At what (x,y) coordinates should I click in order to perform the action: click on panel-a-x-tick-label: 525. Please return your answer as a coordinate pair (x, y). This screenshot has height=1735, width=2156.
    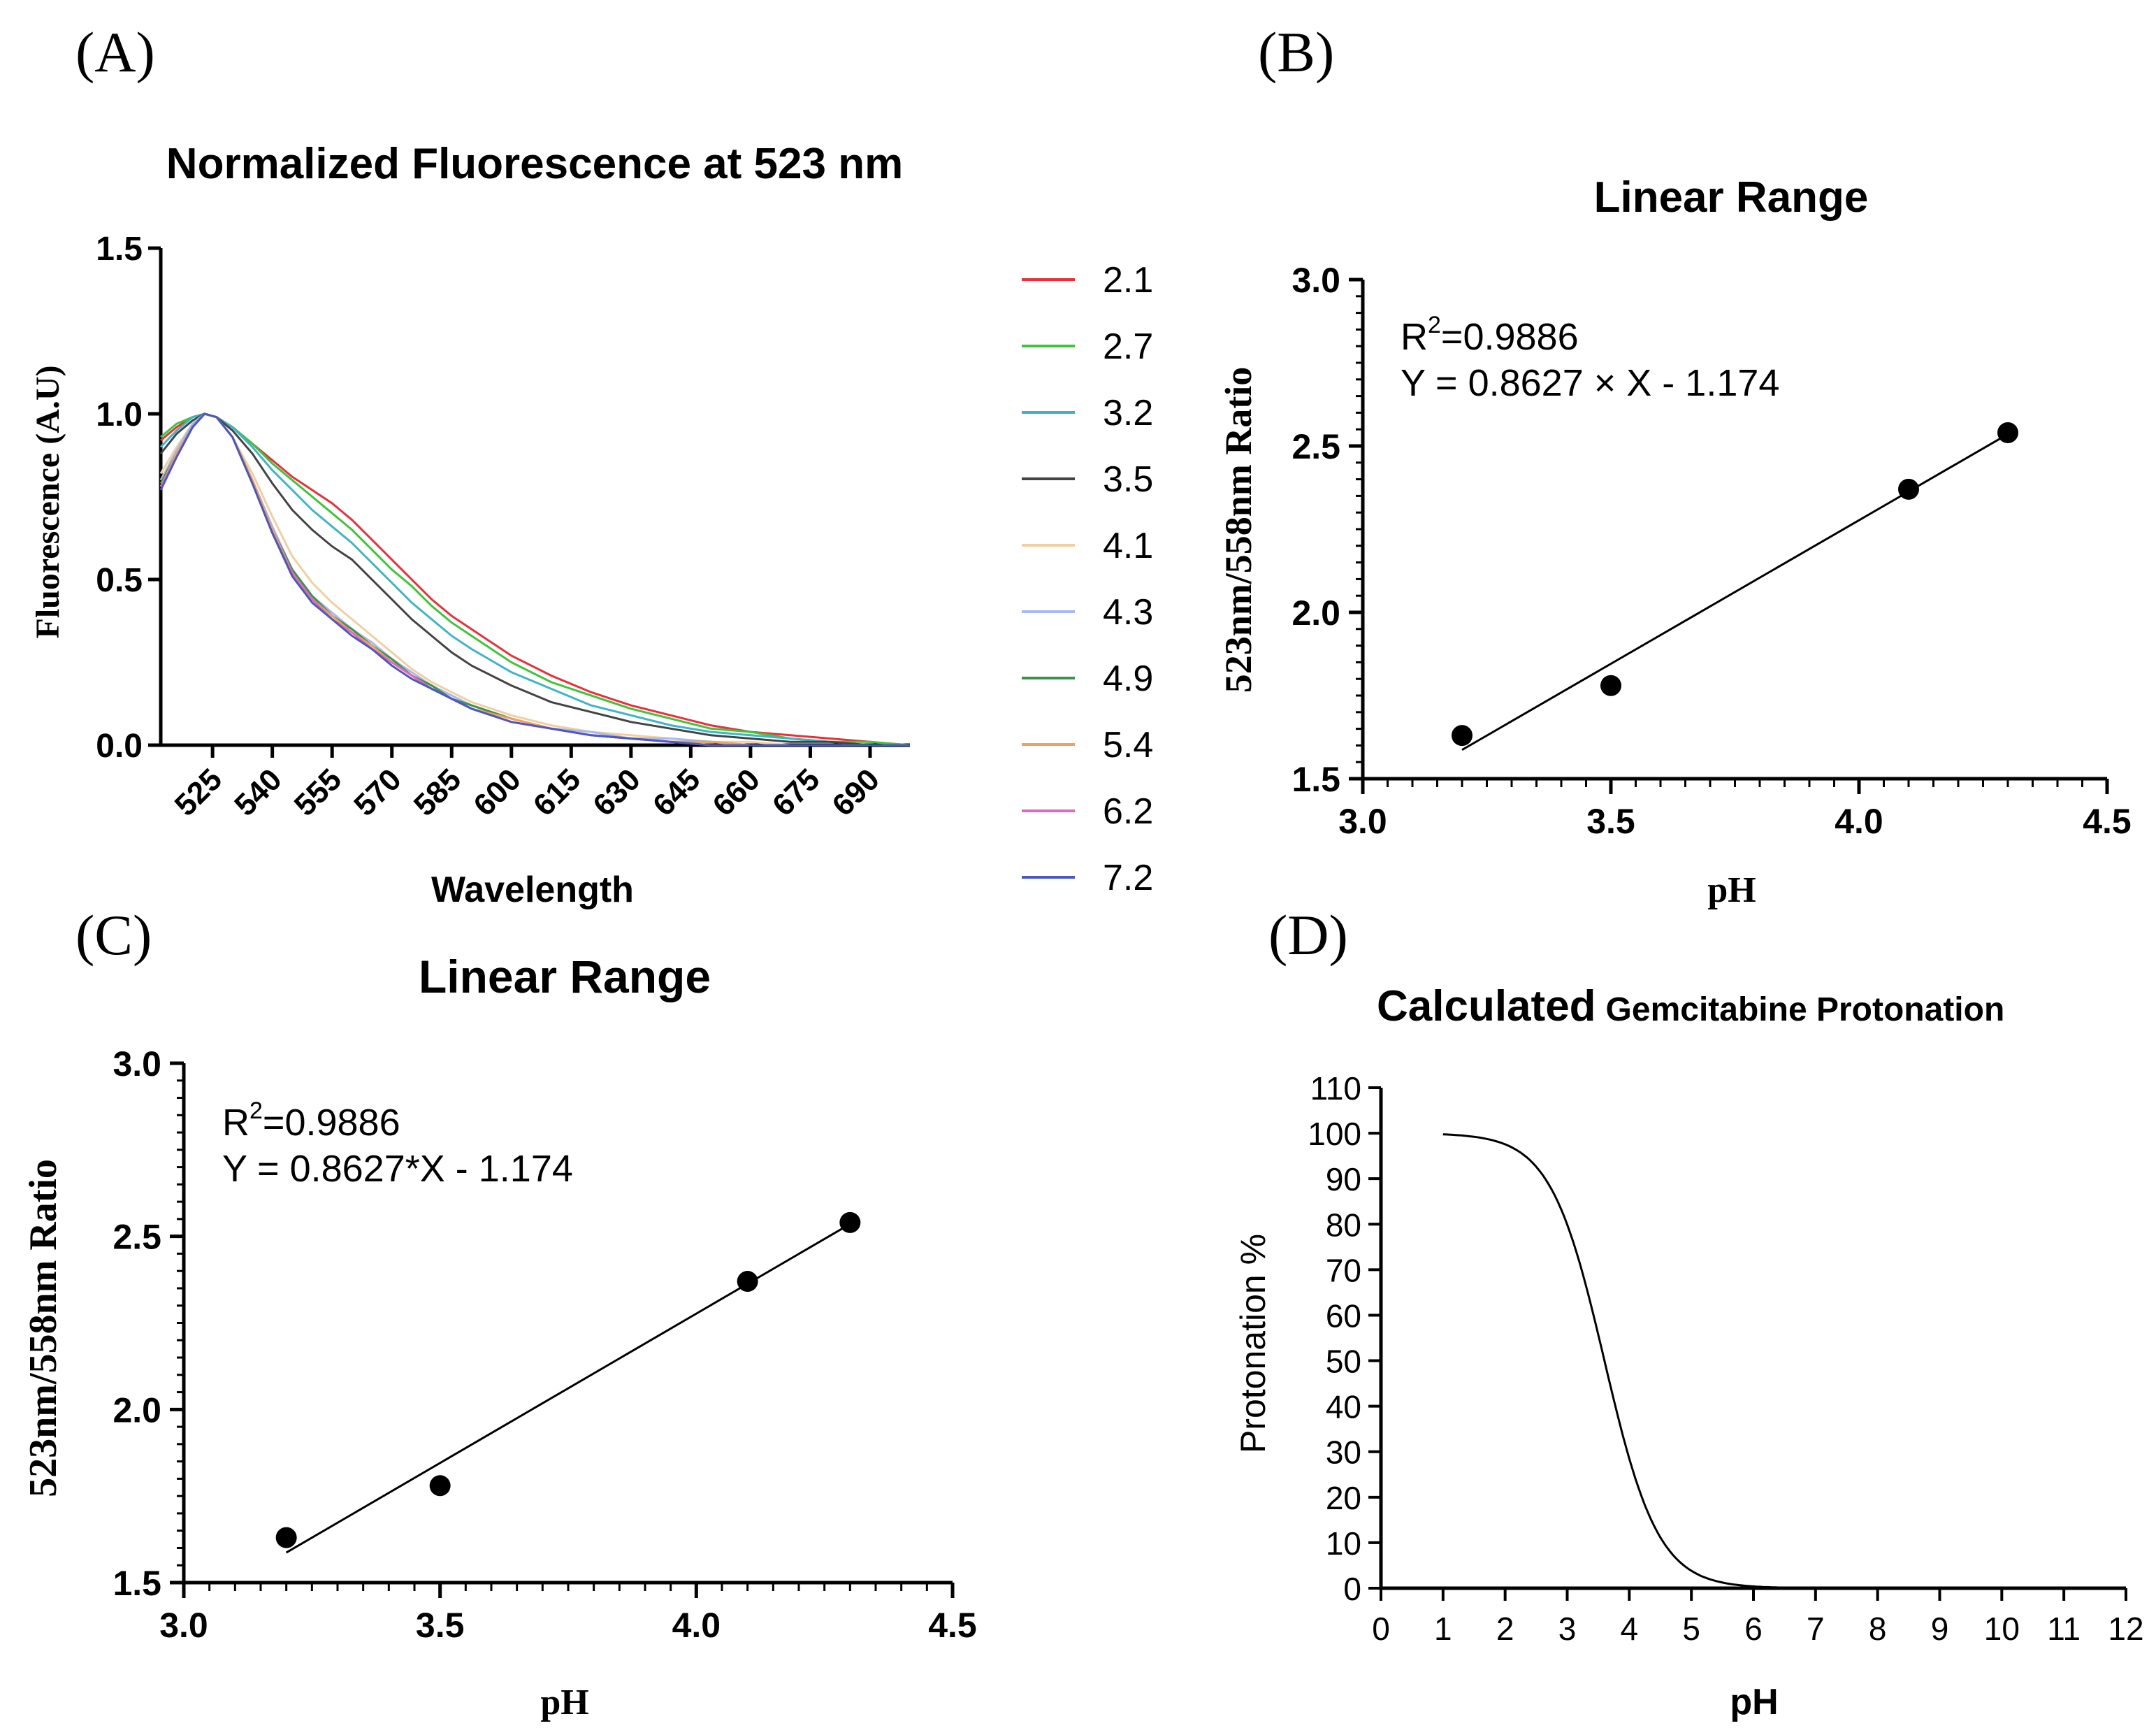
    Looking at the image, I should click on (198, 792).